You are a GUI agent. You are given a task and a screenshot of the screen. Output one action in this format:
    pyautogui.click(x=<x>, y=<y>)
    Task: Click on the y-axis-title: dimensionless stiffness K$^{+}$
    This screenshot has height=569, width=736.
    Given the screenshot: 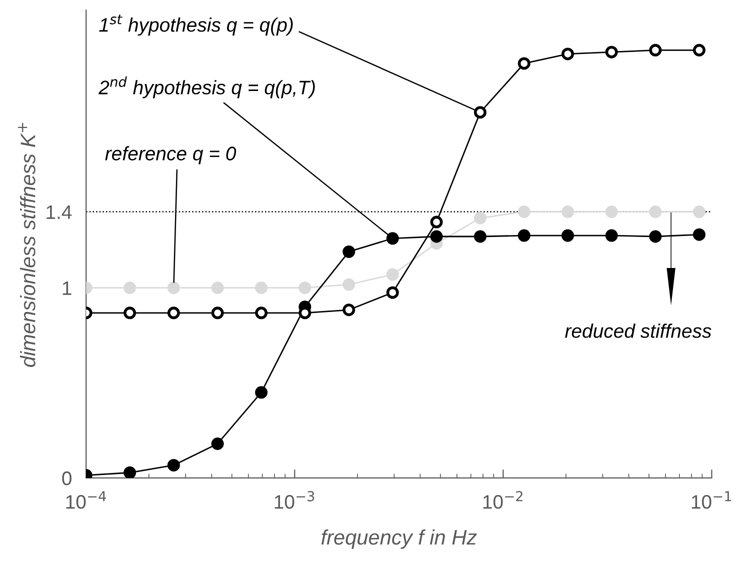 What is the action you would take?
    pyautogui.click(x=27, y=244)
    